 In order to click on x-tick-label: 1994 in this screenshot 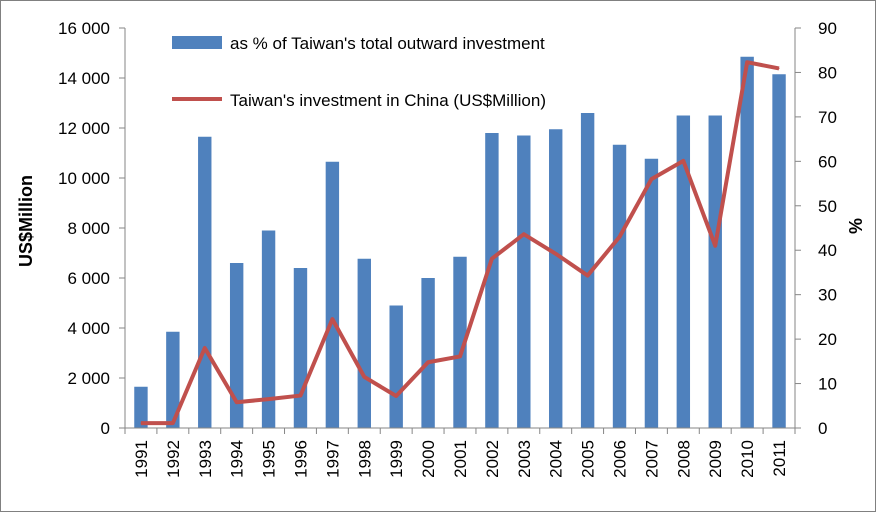, I will do `click(237, 459)`.